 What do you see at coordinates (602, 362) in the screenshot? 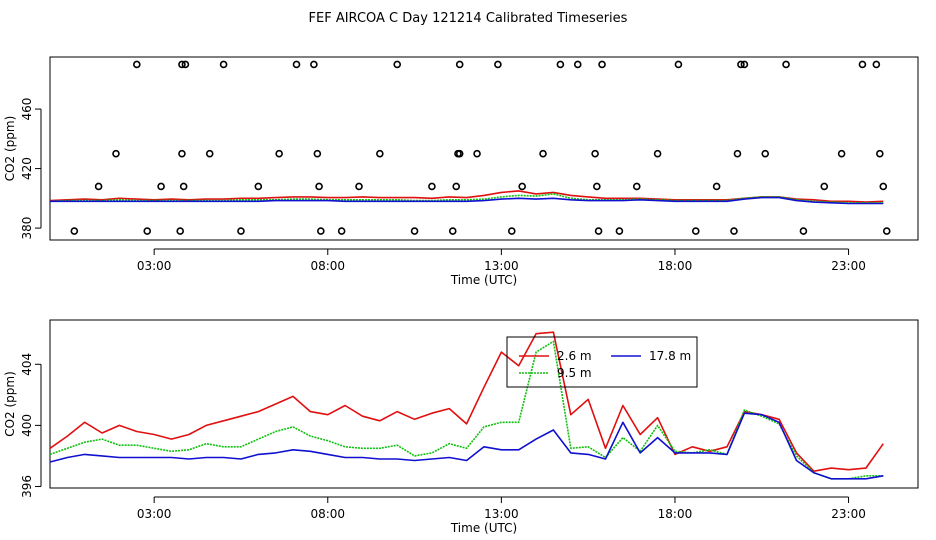
I see `legend-box` at bounding box center [602, 362].